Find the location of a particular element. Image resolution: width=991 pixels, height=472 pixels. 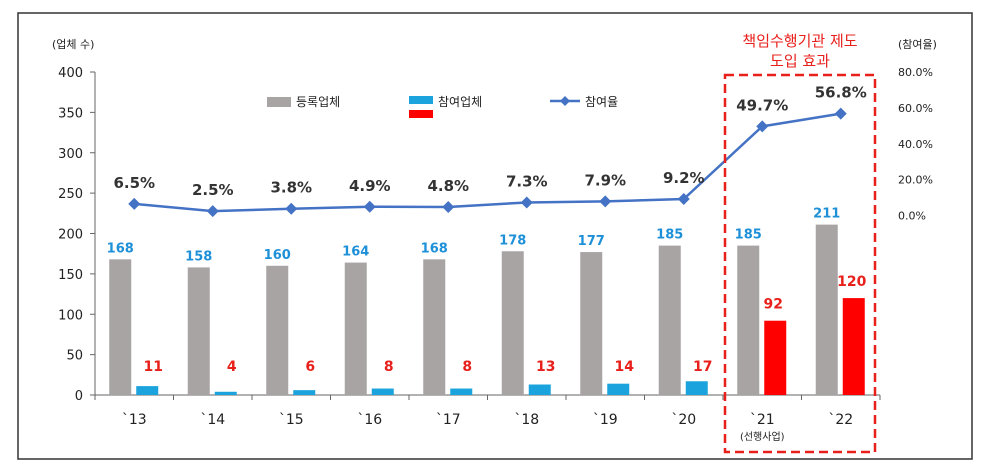

right-axis-tick-label: 0.0% is located at coordinates (912, 216).